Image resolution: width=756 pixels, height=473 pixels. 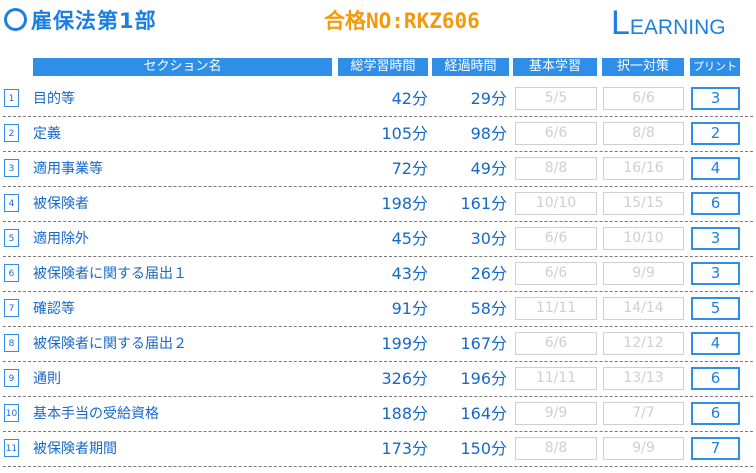 What do you see at coordinates (75, 449) in the screenshot?
I see `section-name-link: 被保険者期間` at bounding box center [75, 449].